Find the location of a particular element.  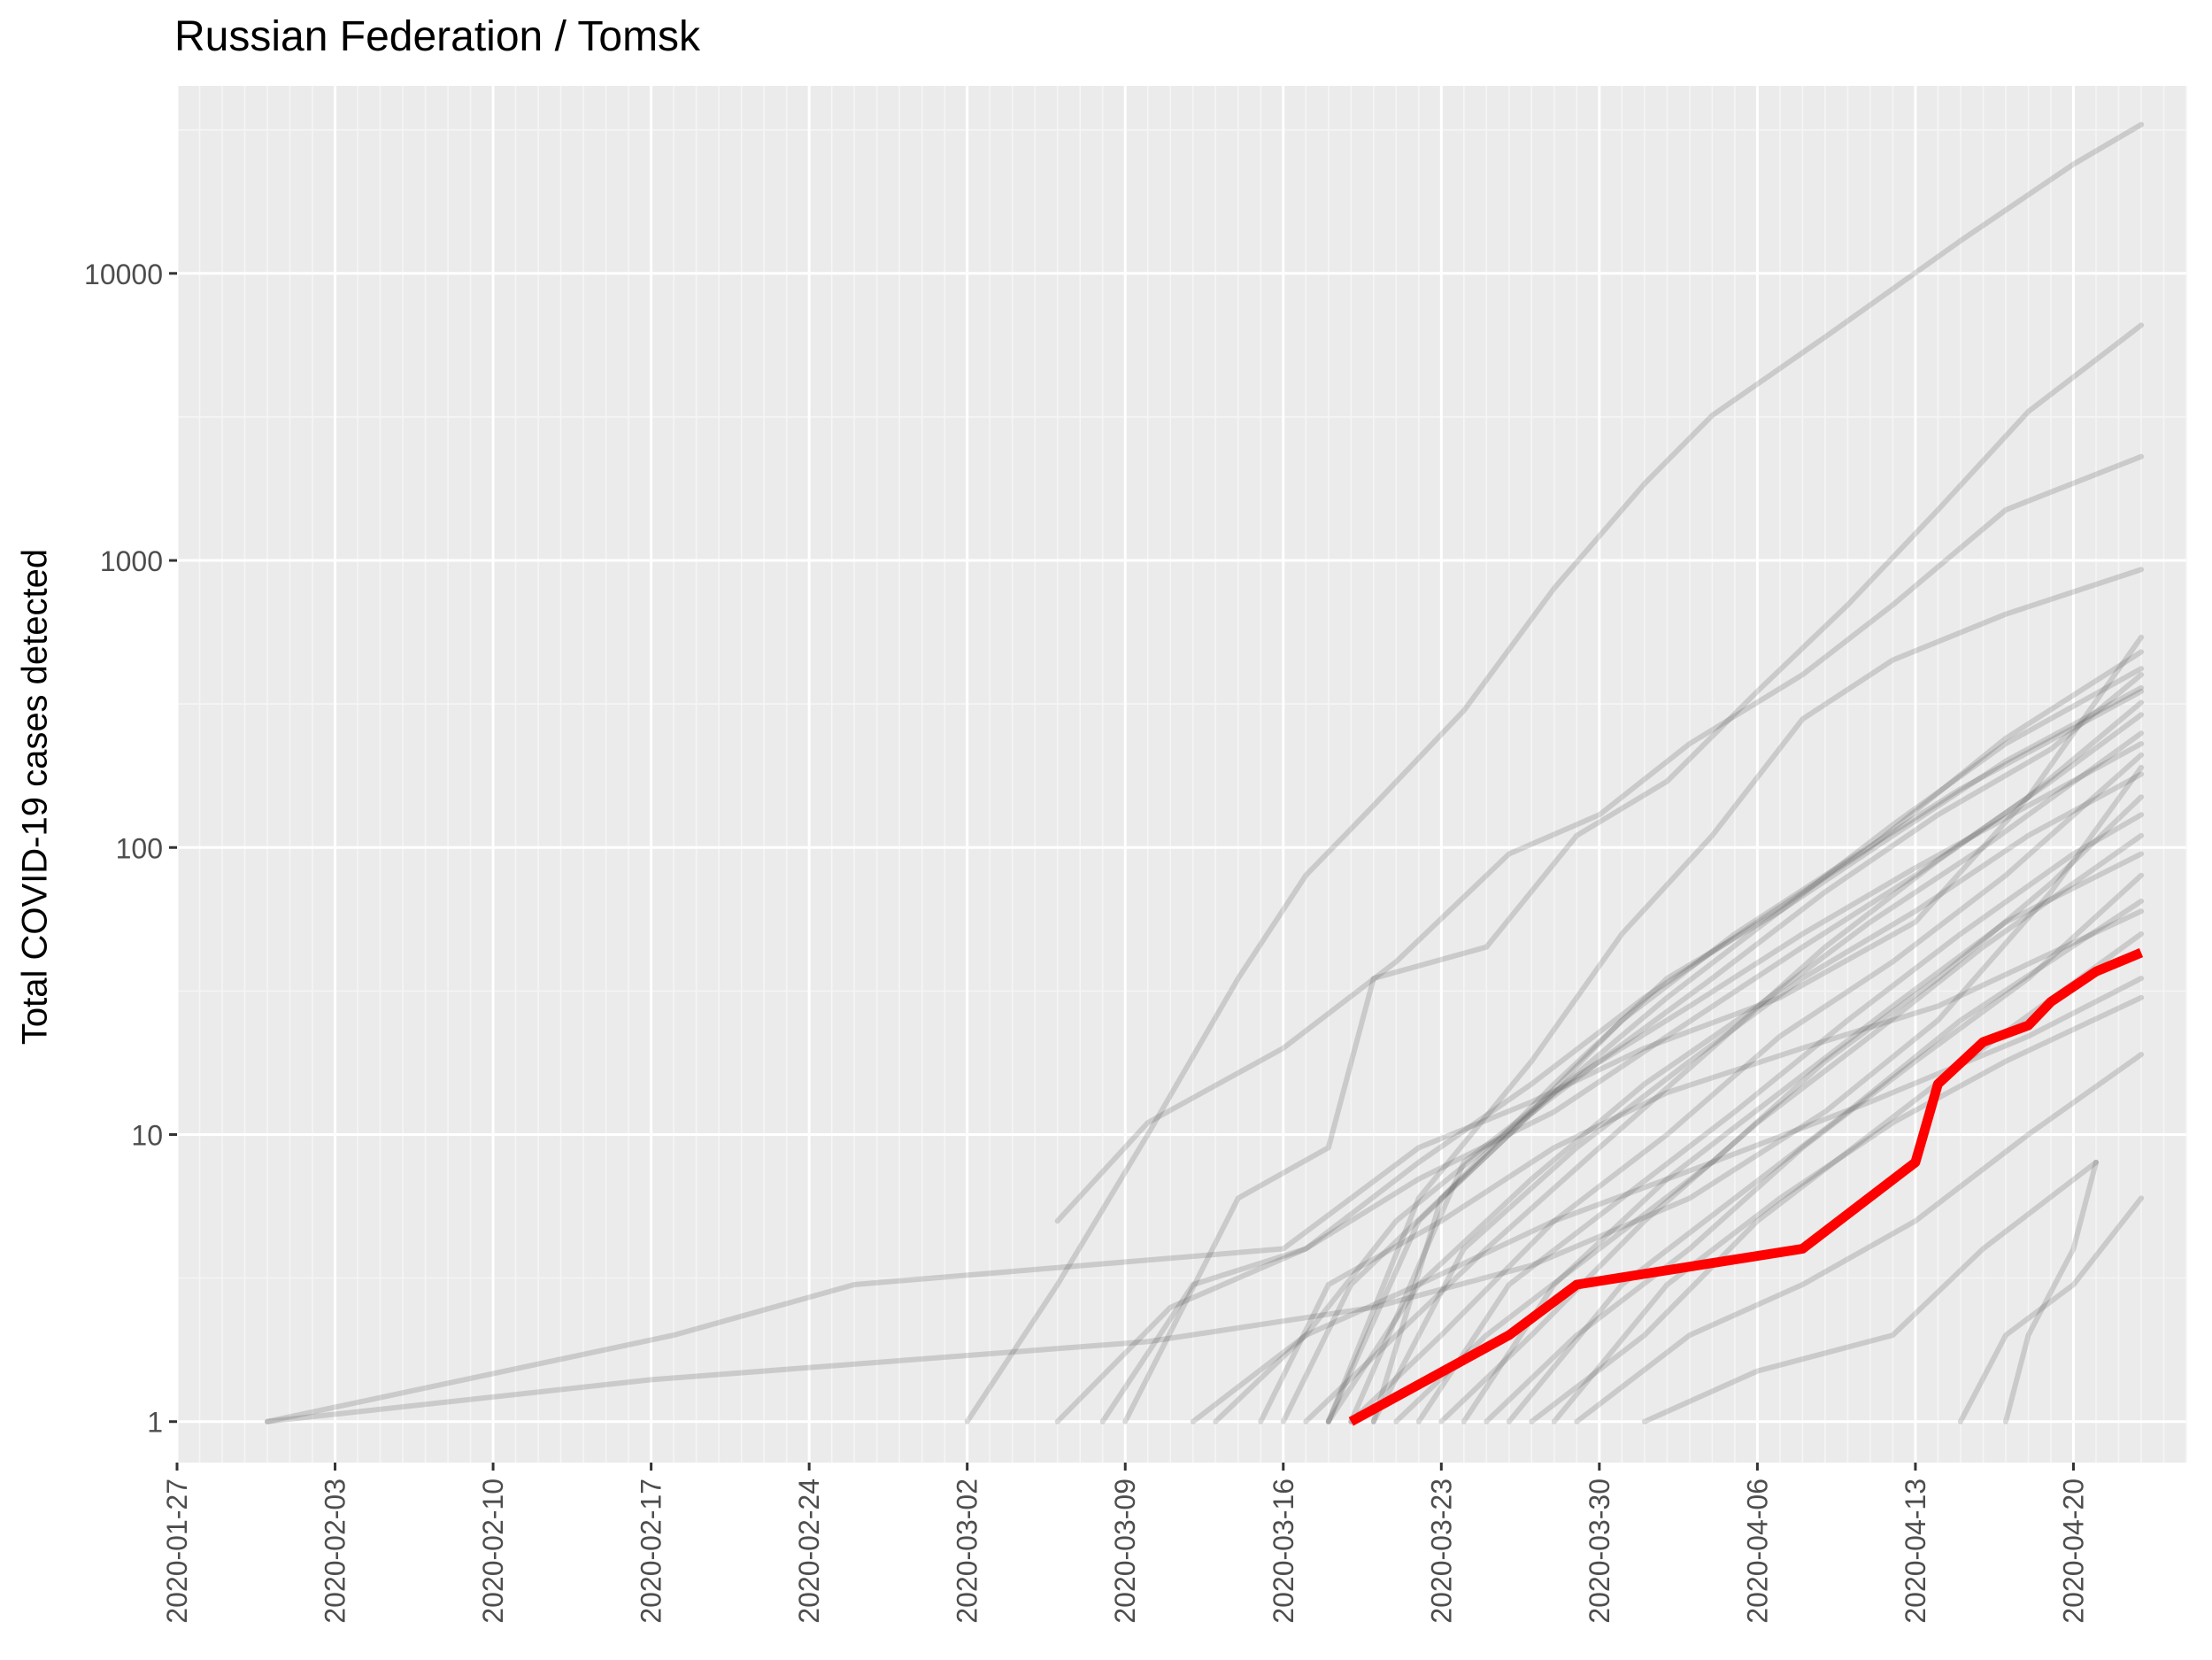

series-line-tomsk is located at coordinates (1746, 1187).